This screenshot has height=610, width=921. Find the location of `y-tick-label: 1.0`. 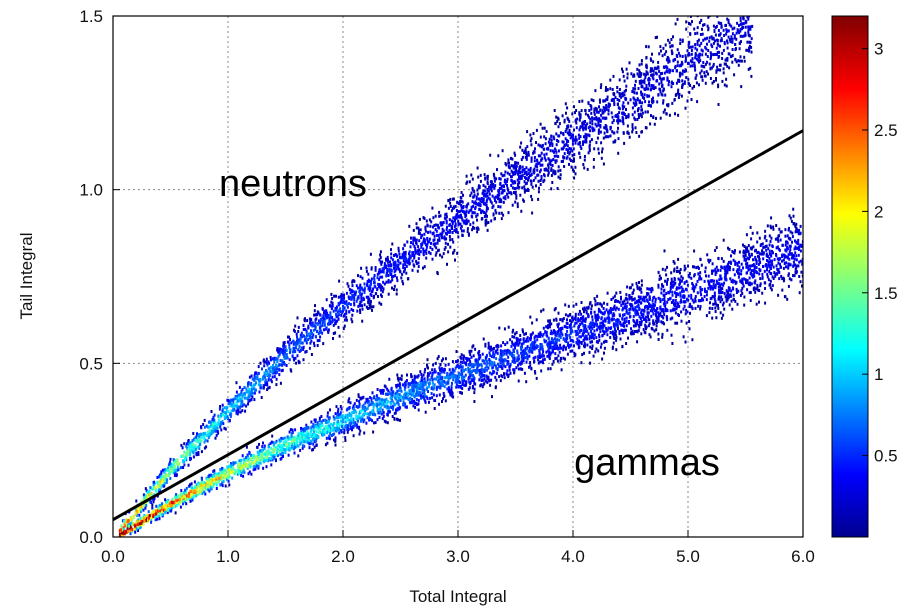

y-tick-label: 1.0 is located at coordinates (91, 190).